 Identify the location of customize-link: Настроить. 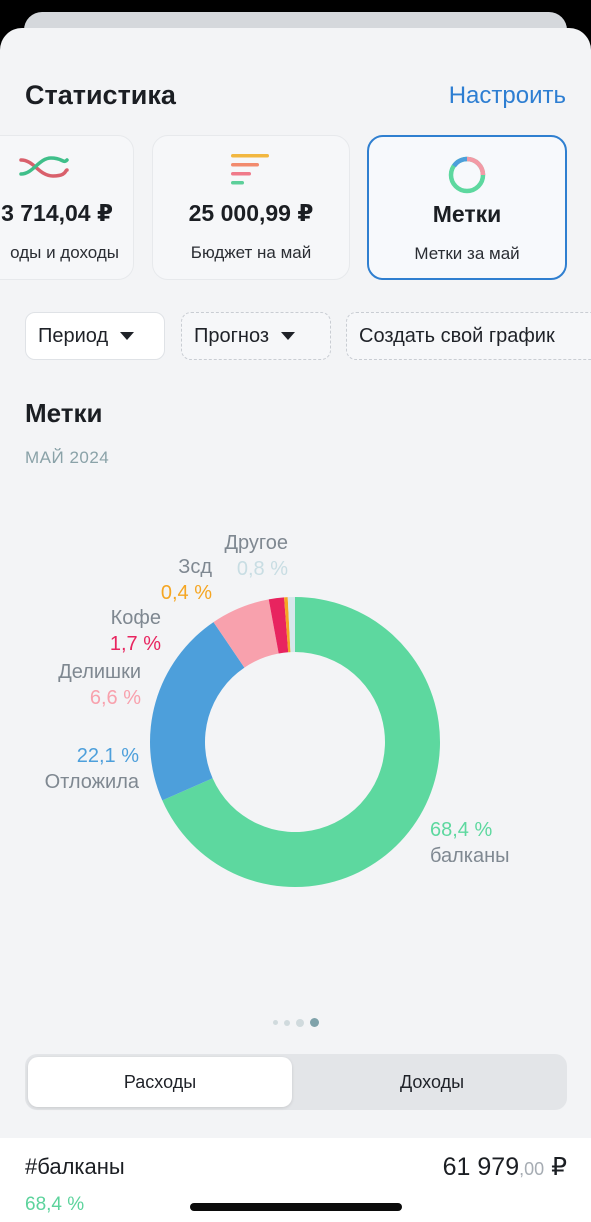
(507, 95).